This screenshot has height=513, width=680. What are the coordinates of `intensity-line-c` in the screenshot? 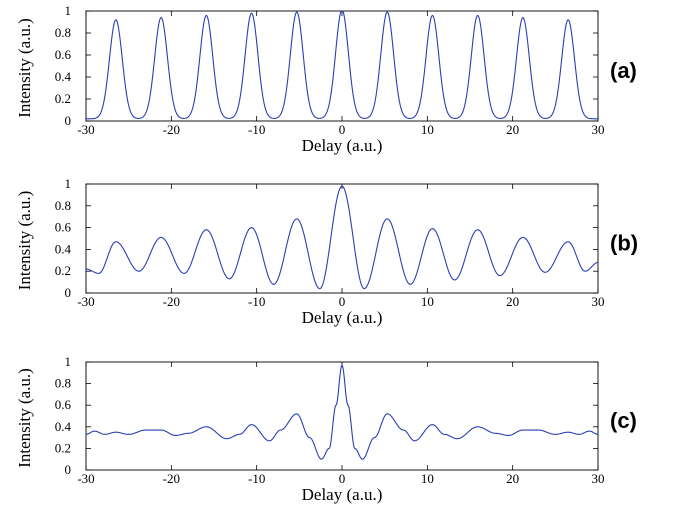 It's located at (342, 412).